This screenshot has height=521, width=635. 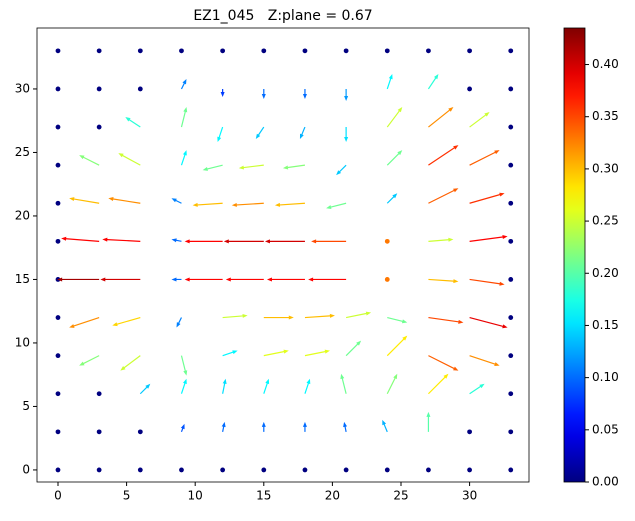 I want to click on colorbar-tick-label: 0.00, so click(x=605, y=482).